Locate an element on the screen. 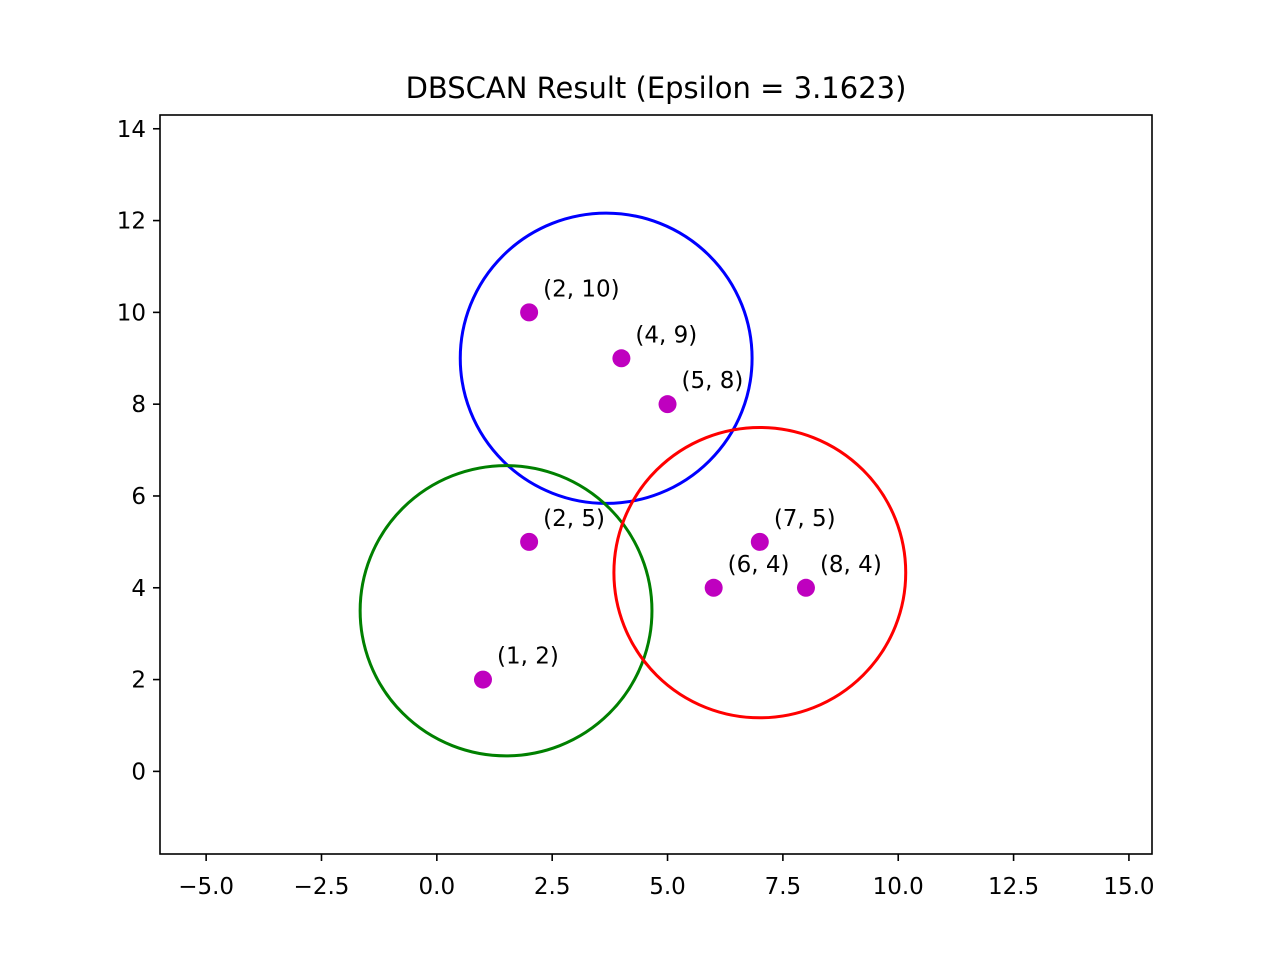 The height and width of the screenshot is (960, 1280). y-tick-label: 0 is located at coordinates (138, 772).